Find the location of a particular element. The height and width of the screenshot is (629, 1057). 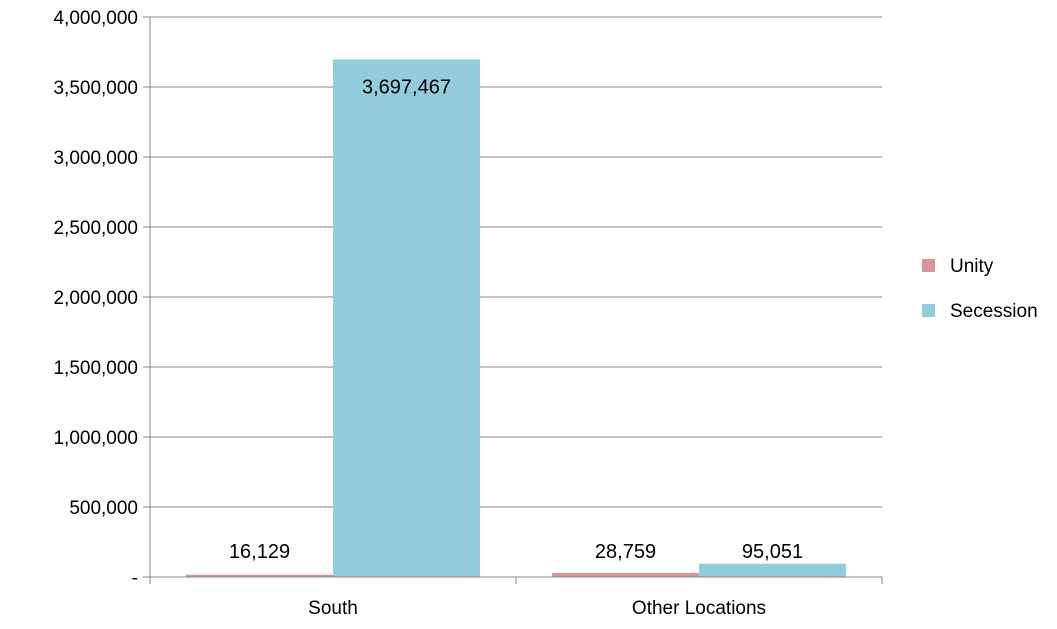

legend-label: Secession is located at coordinates (994, 311).